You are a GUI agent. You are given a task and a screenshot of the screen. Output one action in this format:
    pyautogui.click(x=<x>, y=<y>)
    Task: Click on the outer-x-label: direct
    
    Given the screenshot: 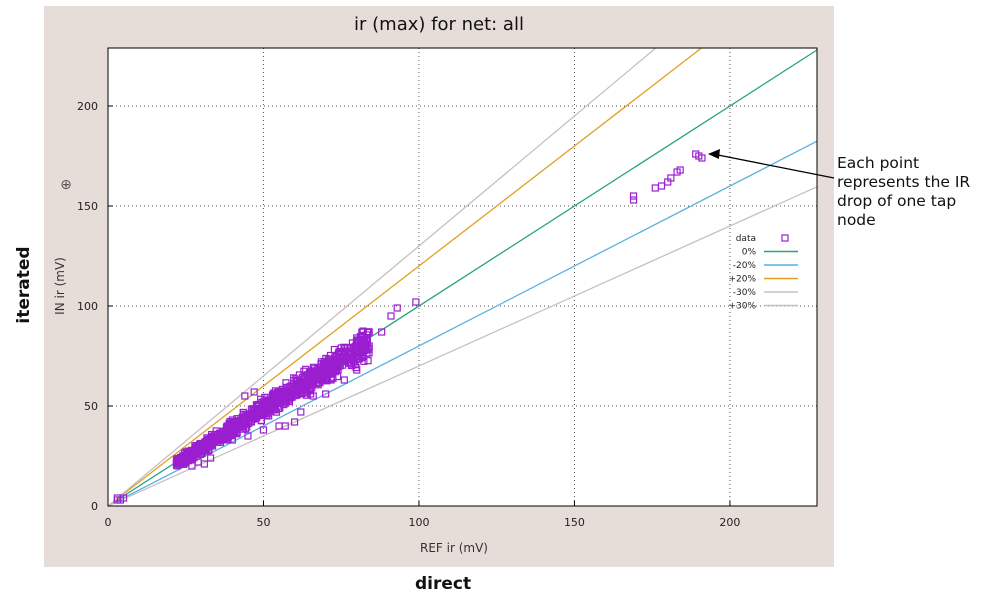 What is the action you would take?
    pyautogui.click(x=443, y=584)
    